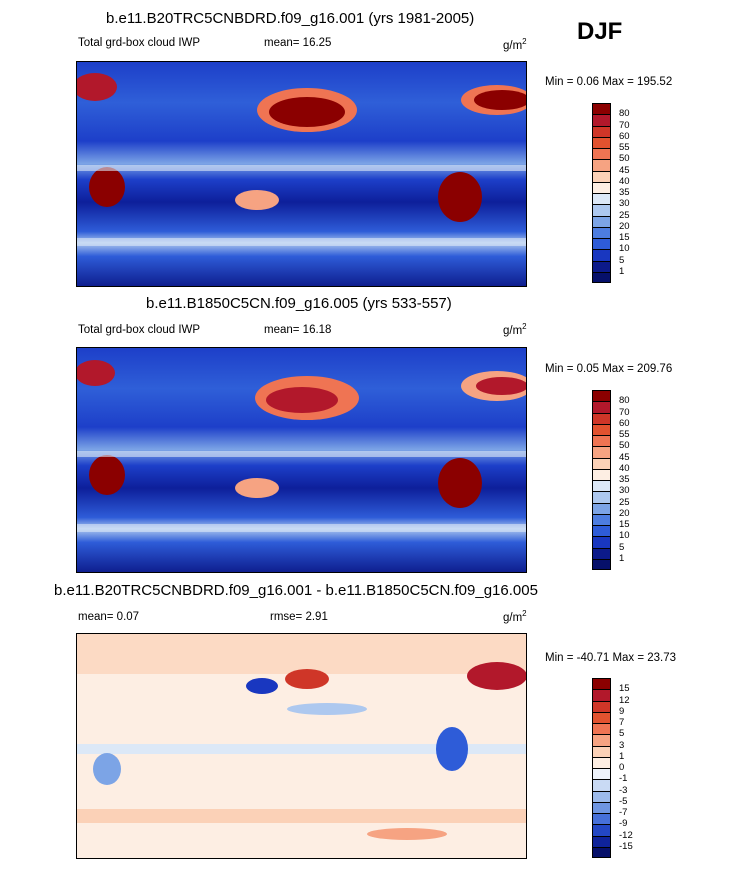 The height and width of the screenshot is (872, 733). I want to click on colorbar-label: -7, so click(623, 812).